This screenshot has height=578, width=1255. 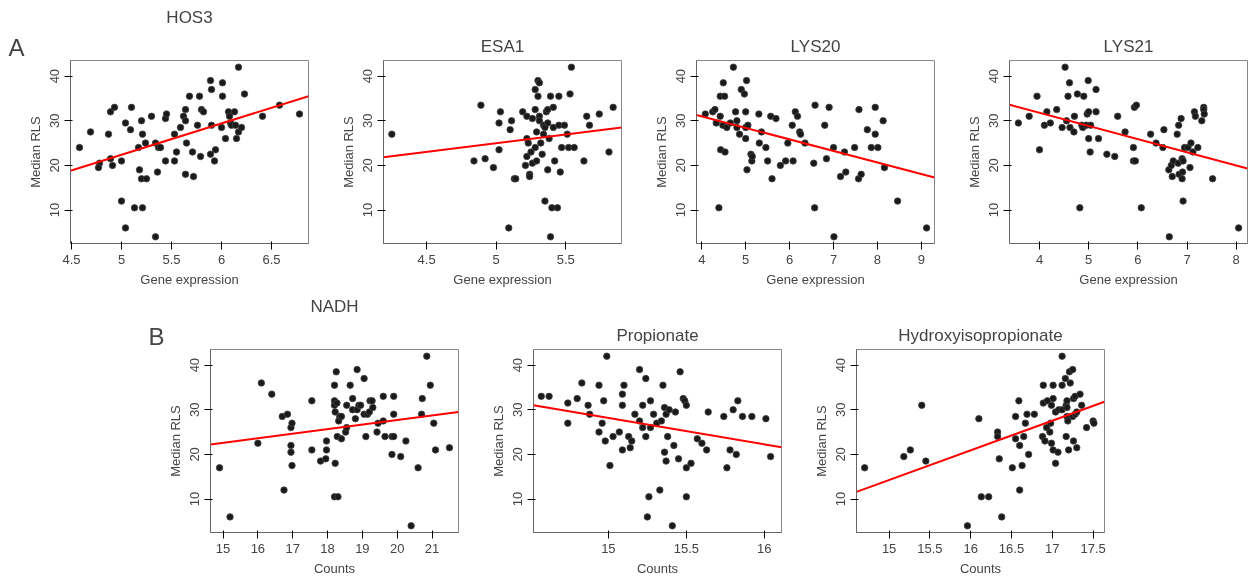 What do you see at coordinates (432, 548) in the screenshot?
I see `x-tick-label: 21` at bounding box center [432, 548].